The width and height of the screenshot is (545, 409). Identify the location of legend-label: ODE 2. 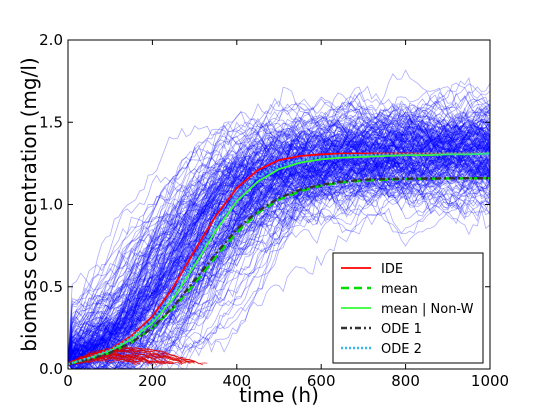
(401, 349).